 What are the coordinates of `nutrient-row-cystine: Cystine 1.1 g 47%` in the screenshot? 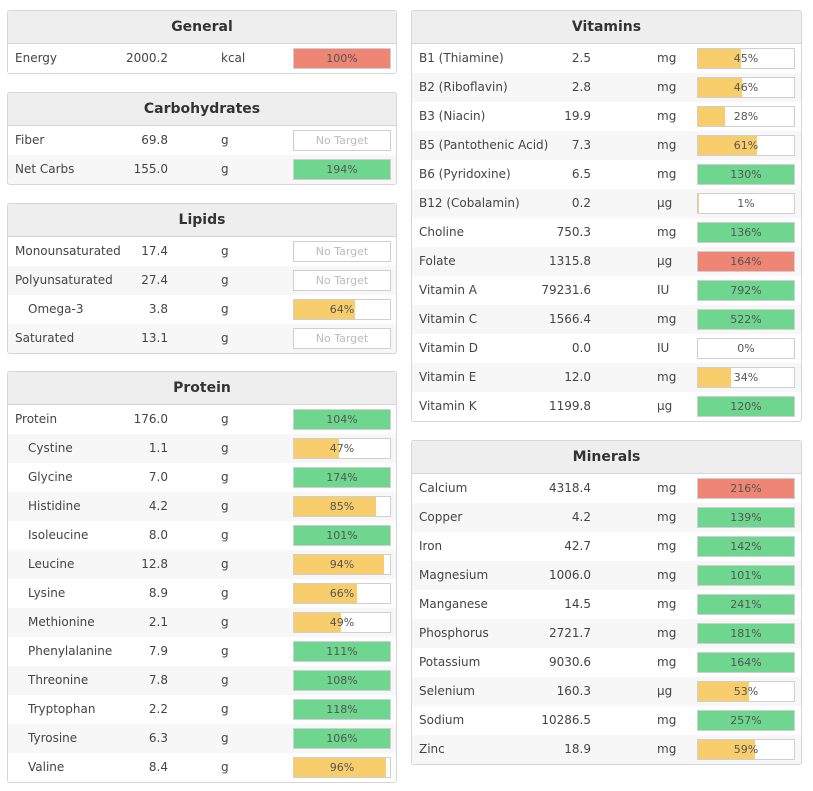 It's located at (202, 448).